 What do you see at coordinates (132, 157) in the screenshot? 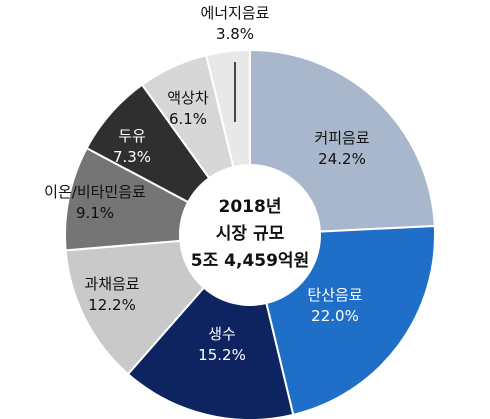
I see `slice-value-label: 7.3%` at bounding box center [132, 157].